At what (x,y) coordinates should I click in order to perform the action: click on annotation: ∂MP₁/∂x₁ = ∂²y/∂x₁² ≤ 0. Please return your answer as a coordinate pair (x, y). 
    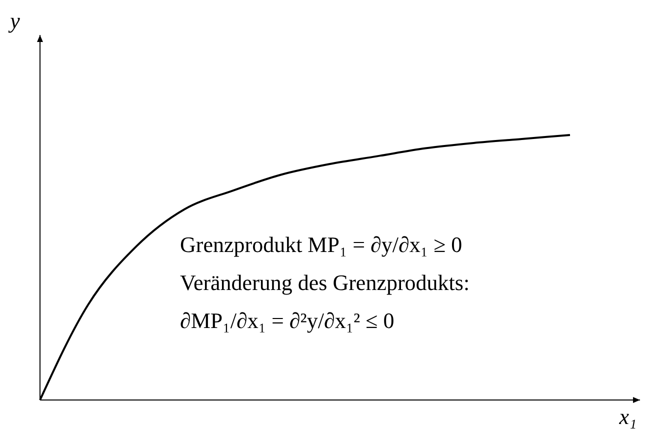
    Looking at the image, I should click on (287, 320).